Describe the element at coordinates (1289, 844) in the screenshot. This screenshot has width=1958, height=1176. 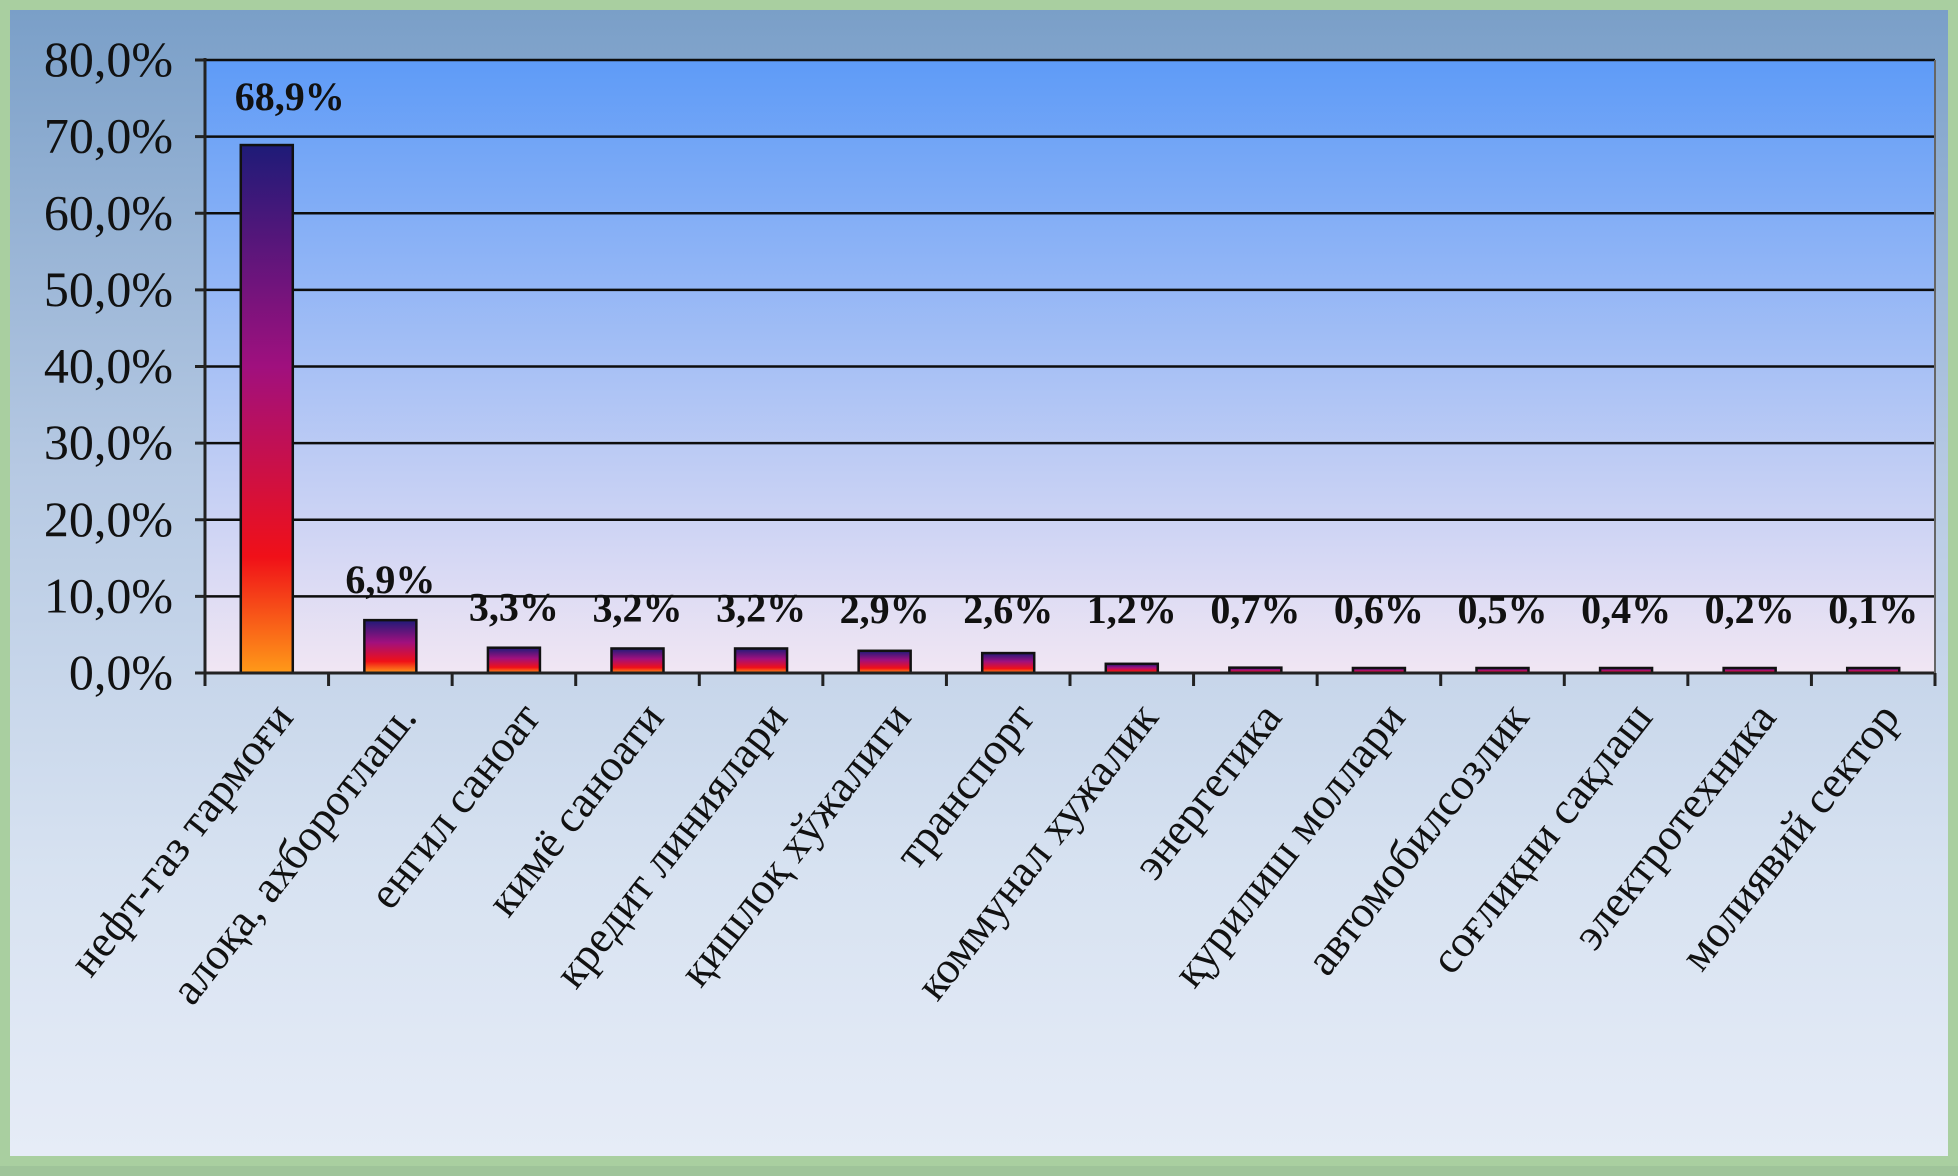
I see `x-tick-label: қурилиш моллари` at that location.